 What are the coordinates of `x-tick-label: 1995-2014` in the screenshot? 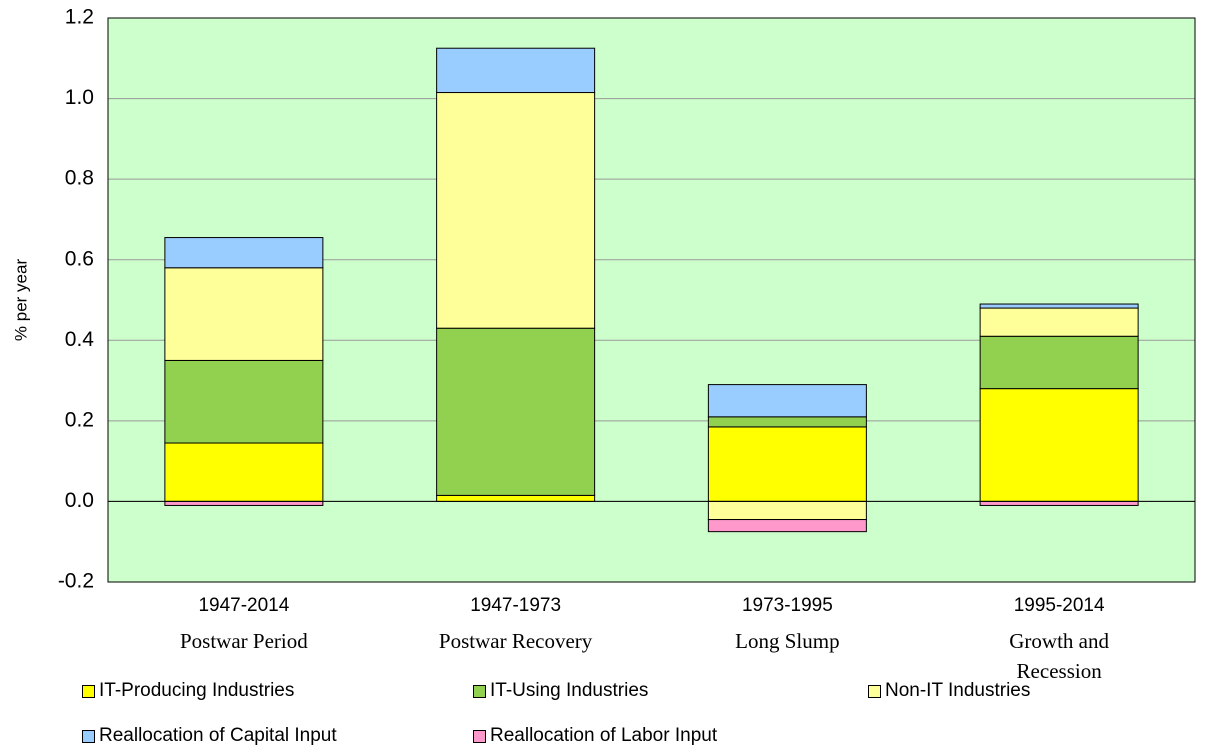 It's located at (1059, 605).